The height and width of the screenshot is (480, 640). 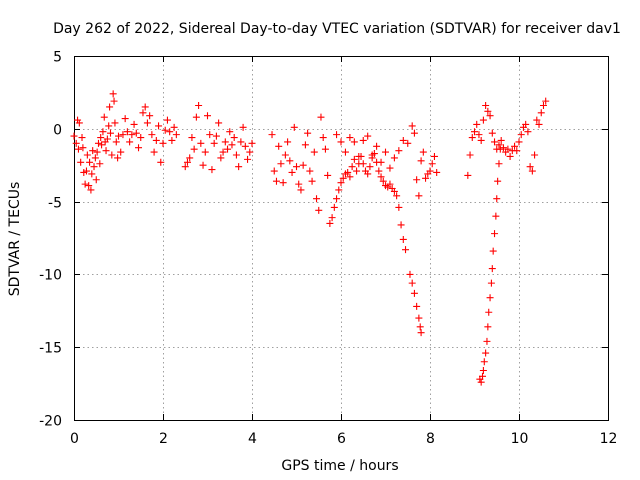 I want to click on x-tick-label: 8, so click(x=430, y=439).